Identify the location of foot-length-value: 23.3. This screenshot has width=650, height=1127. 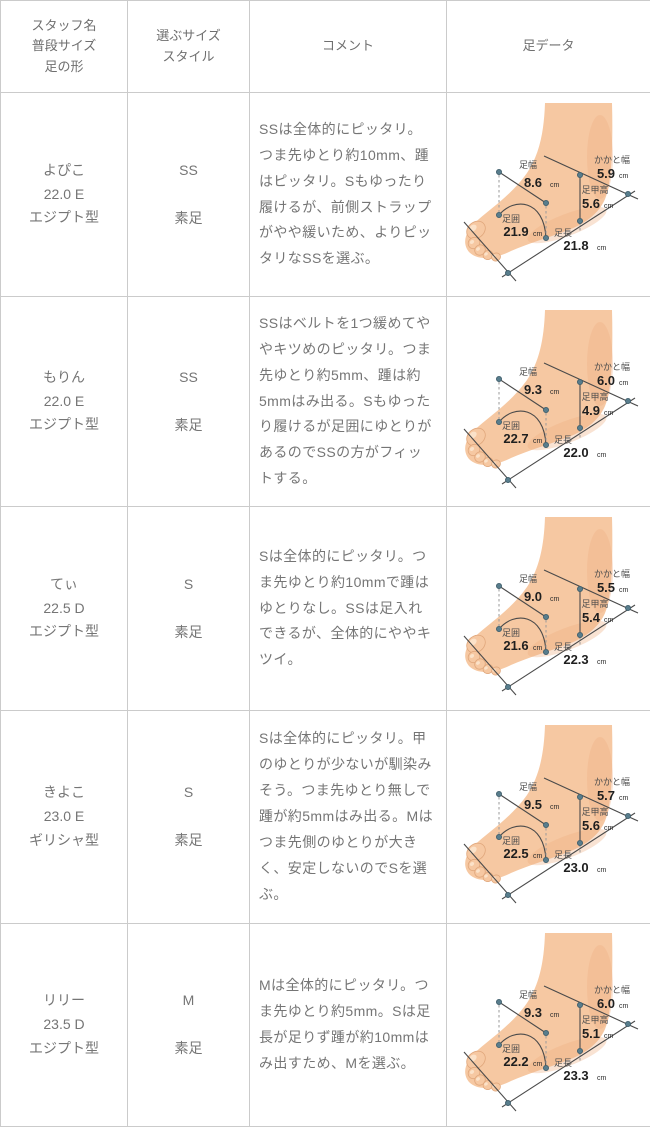
(575, 1075).